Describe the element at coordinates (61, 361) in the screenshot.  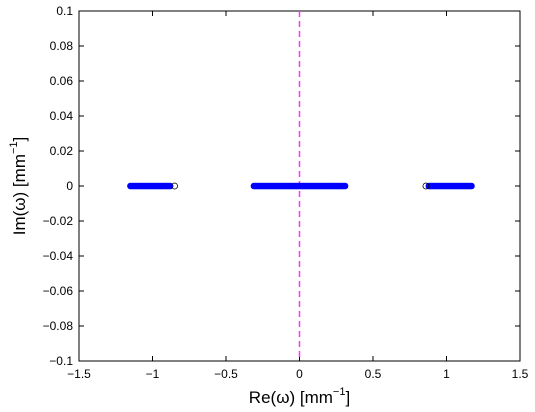
I see `y-tick-label: −0.1` at that location.